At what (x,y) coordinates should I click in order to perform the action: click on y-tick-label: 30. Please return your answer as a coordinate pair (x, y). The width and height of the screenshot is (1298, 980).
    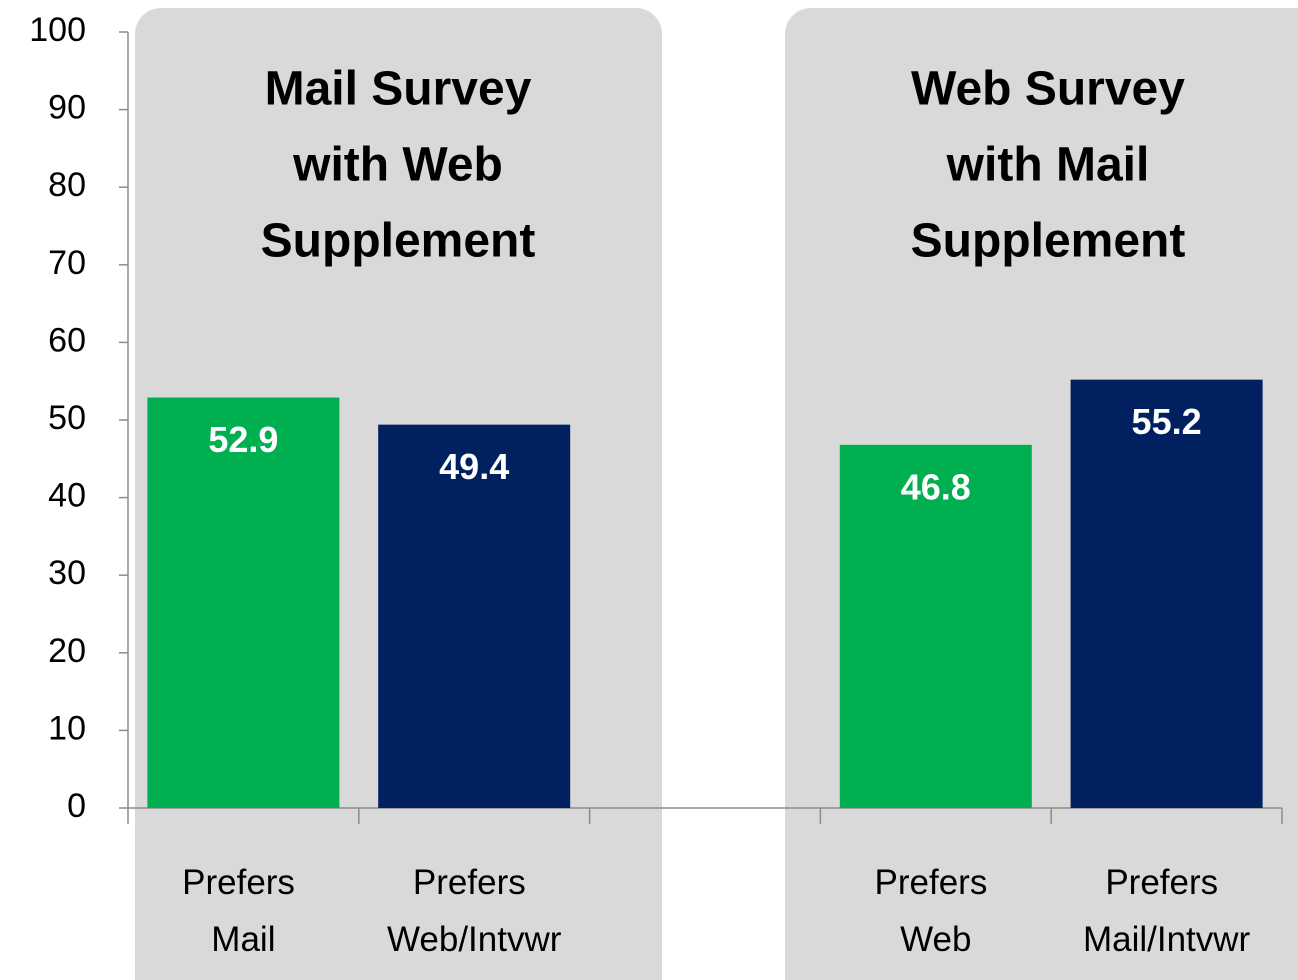
    Looking at the image, I should click on (67, 573).